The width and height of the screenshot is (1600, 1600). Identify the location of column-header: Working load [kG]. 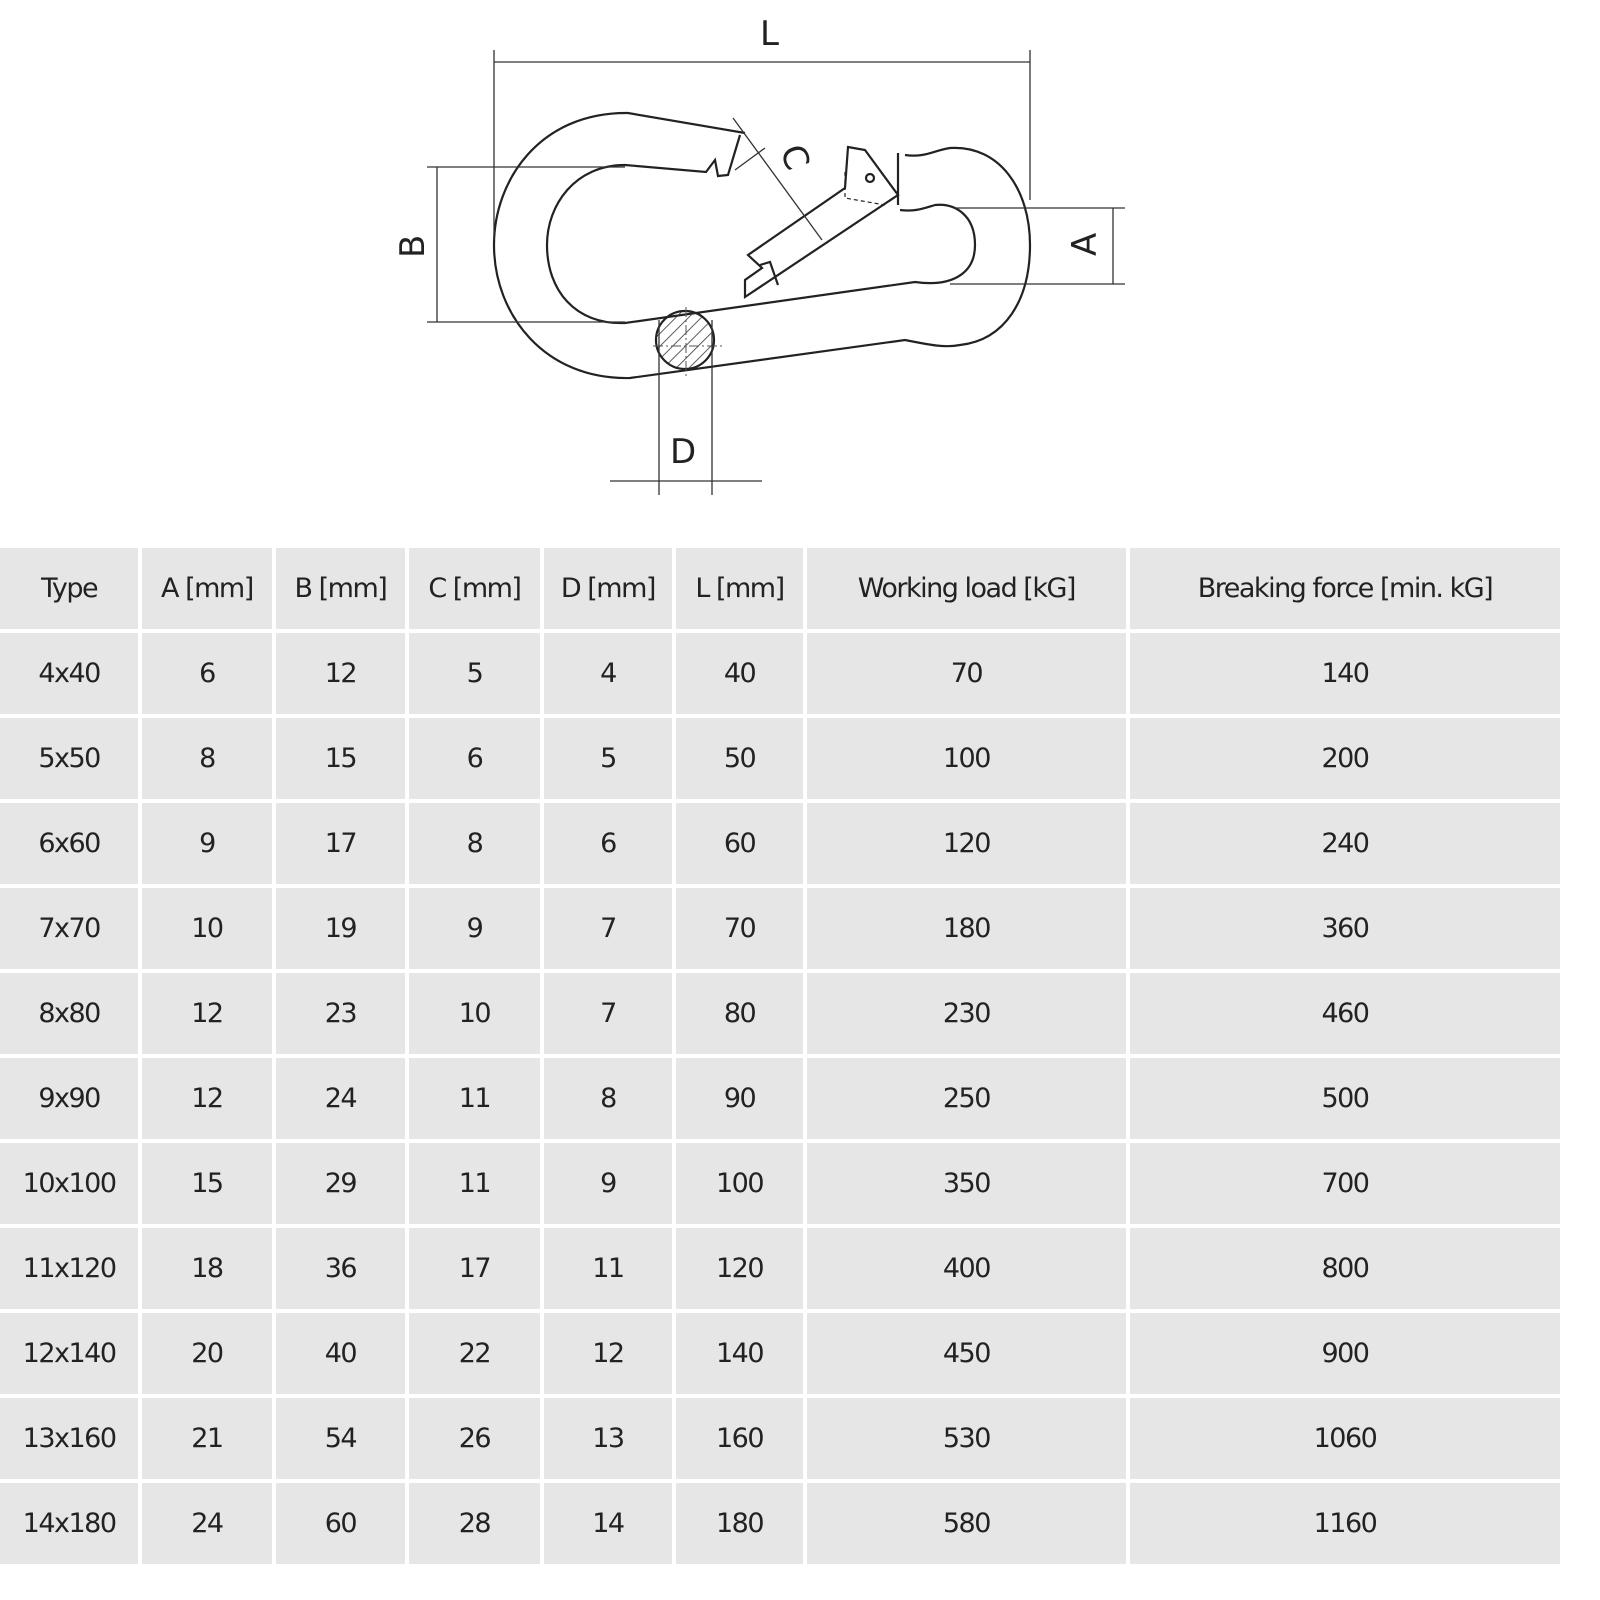
(966, 588).